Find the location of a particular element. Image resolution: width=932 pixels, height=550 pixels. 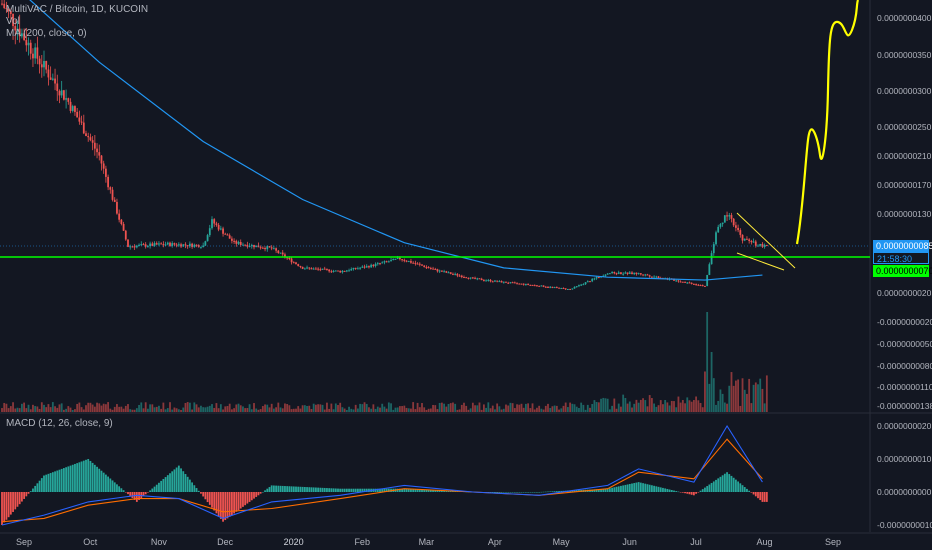

y-tick-label: 0.0000000350 is located at coordinates (904, 55).